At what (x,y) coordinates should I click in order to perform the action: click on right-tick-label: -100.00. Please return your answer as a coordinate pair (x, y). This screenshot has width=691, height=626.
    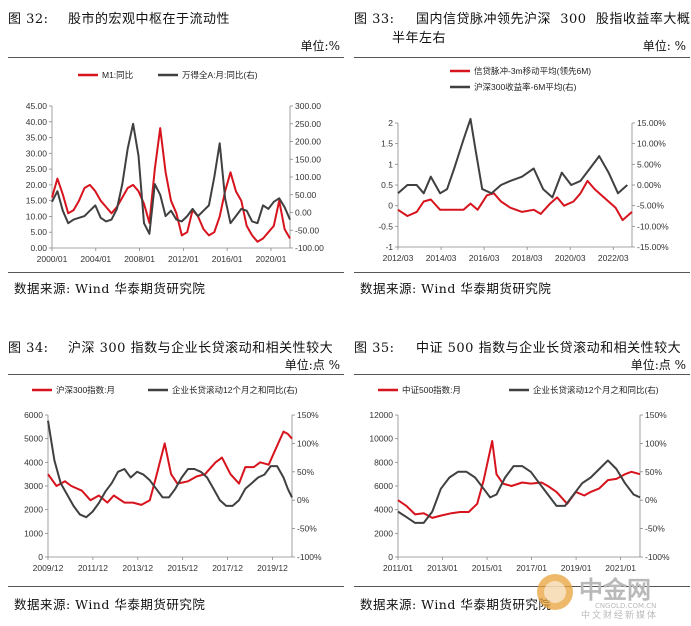
    Looking at the image, I should click on (309, 248).